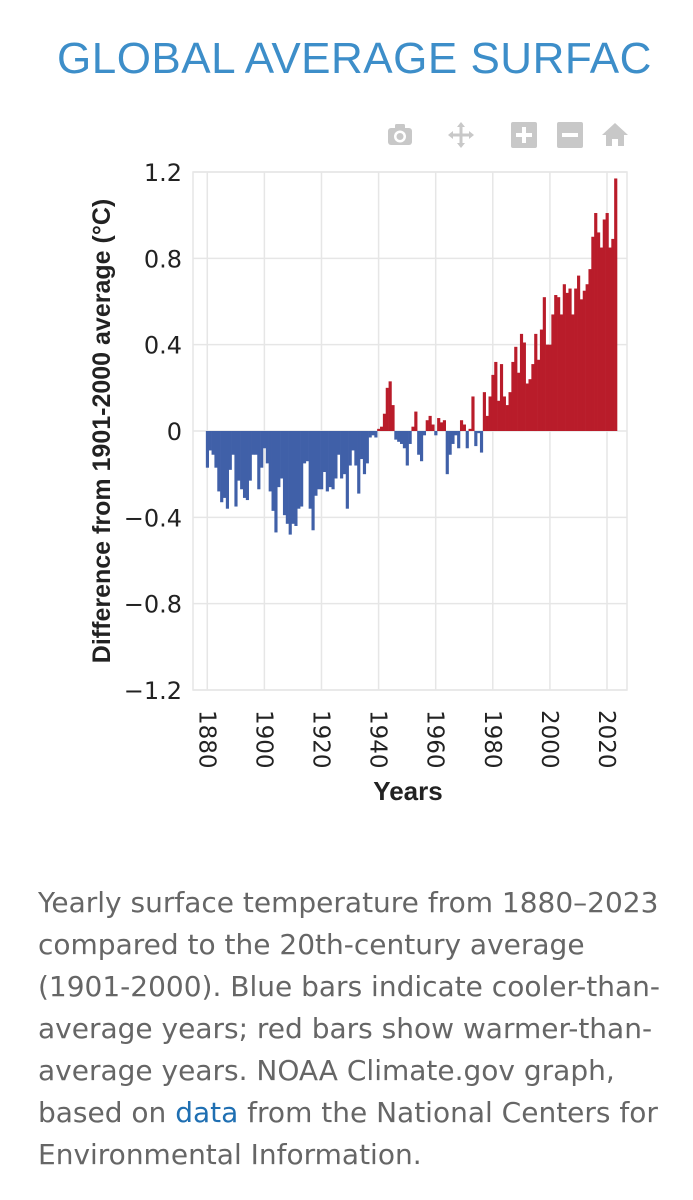 The height and width of the screenshot is (1200, 693). I want to click on bar-2013, so click(587, 357).